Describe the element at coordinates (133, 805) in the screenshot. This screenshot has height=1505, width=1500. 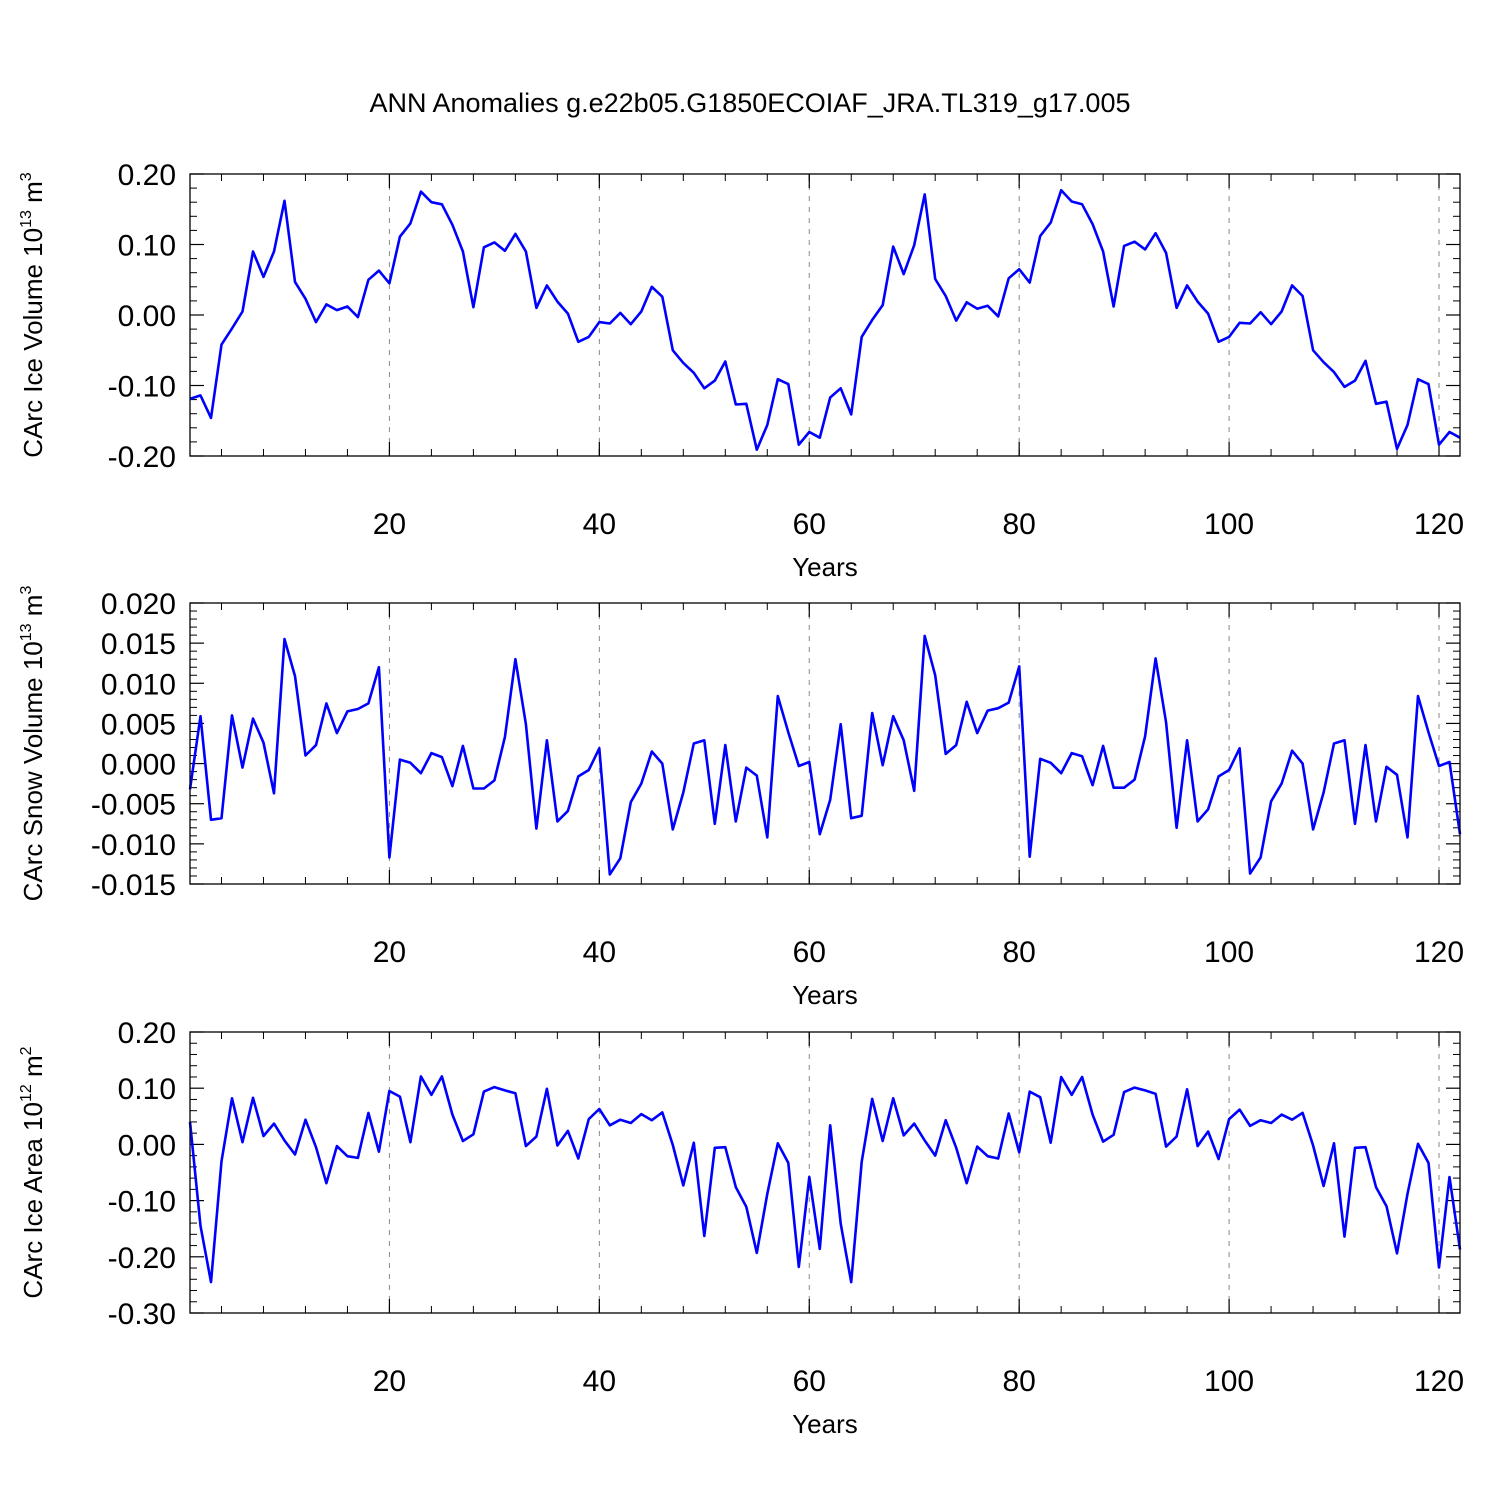
I see `y-tick-label: -0.005` at that location.